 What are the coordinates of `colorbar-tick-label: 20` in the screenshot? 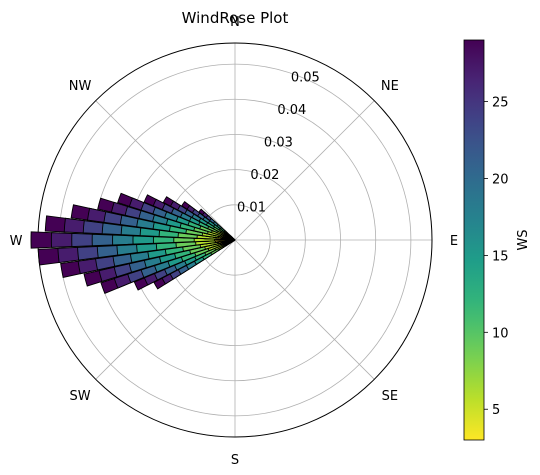 It's located at (500, 179).